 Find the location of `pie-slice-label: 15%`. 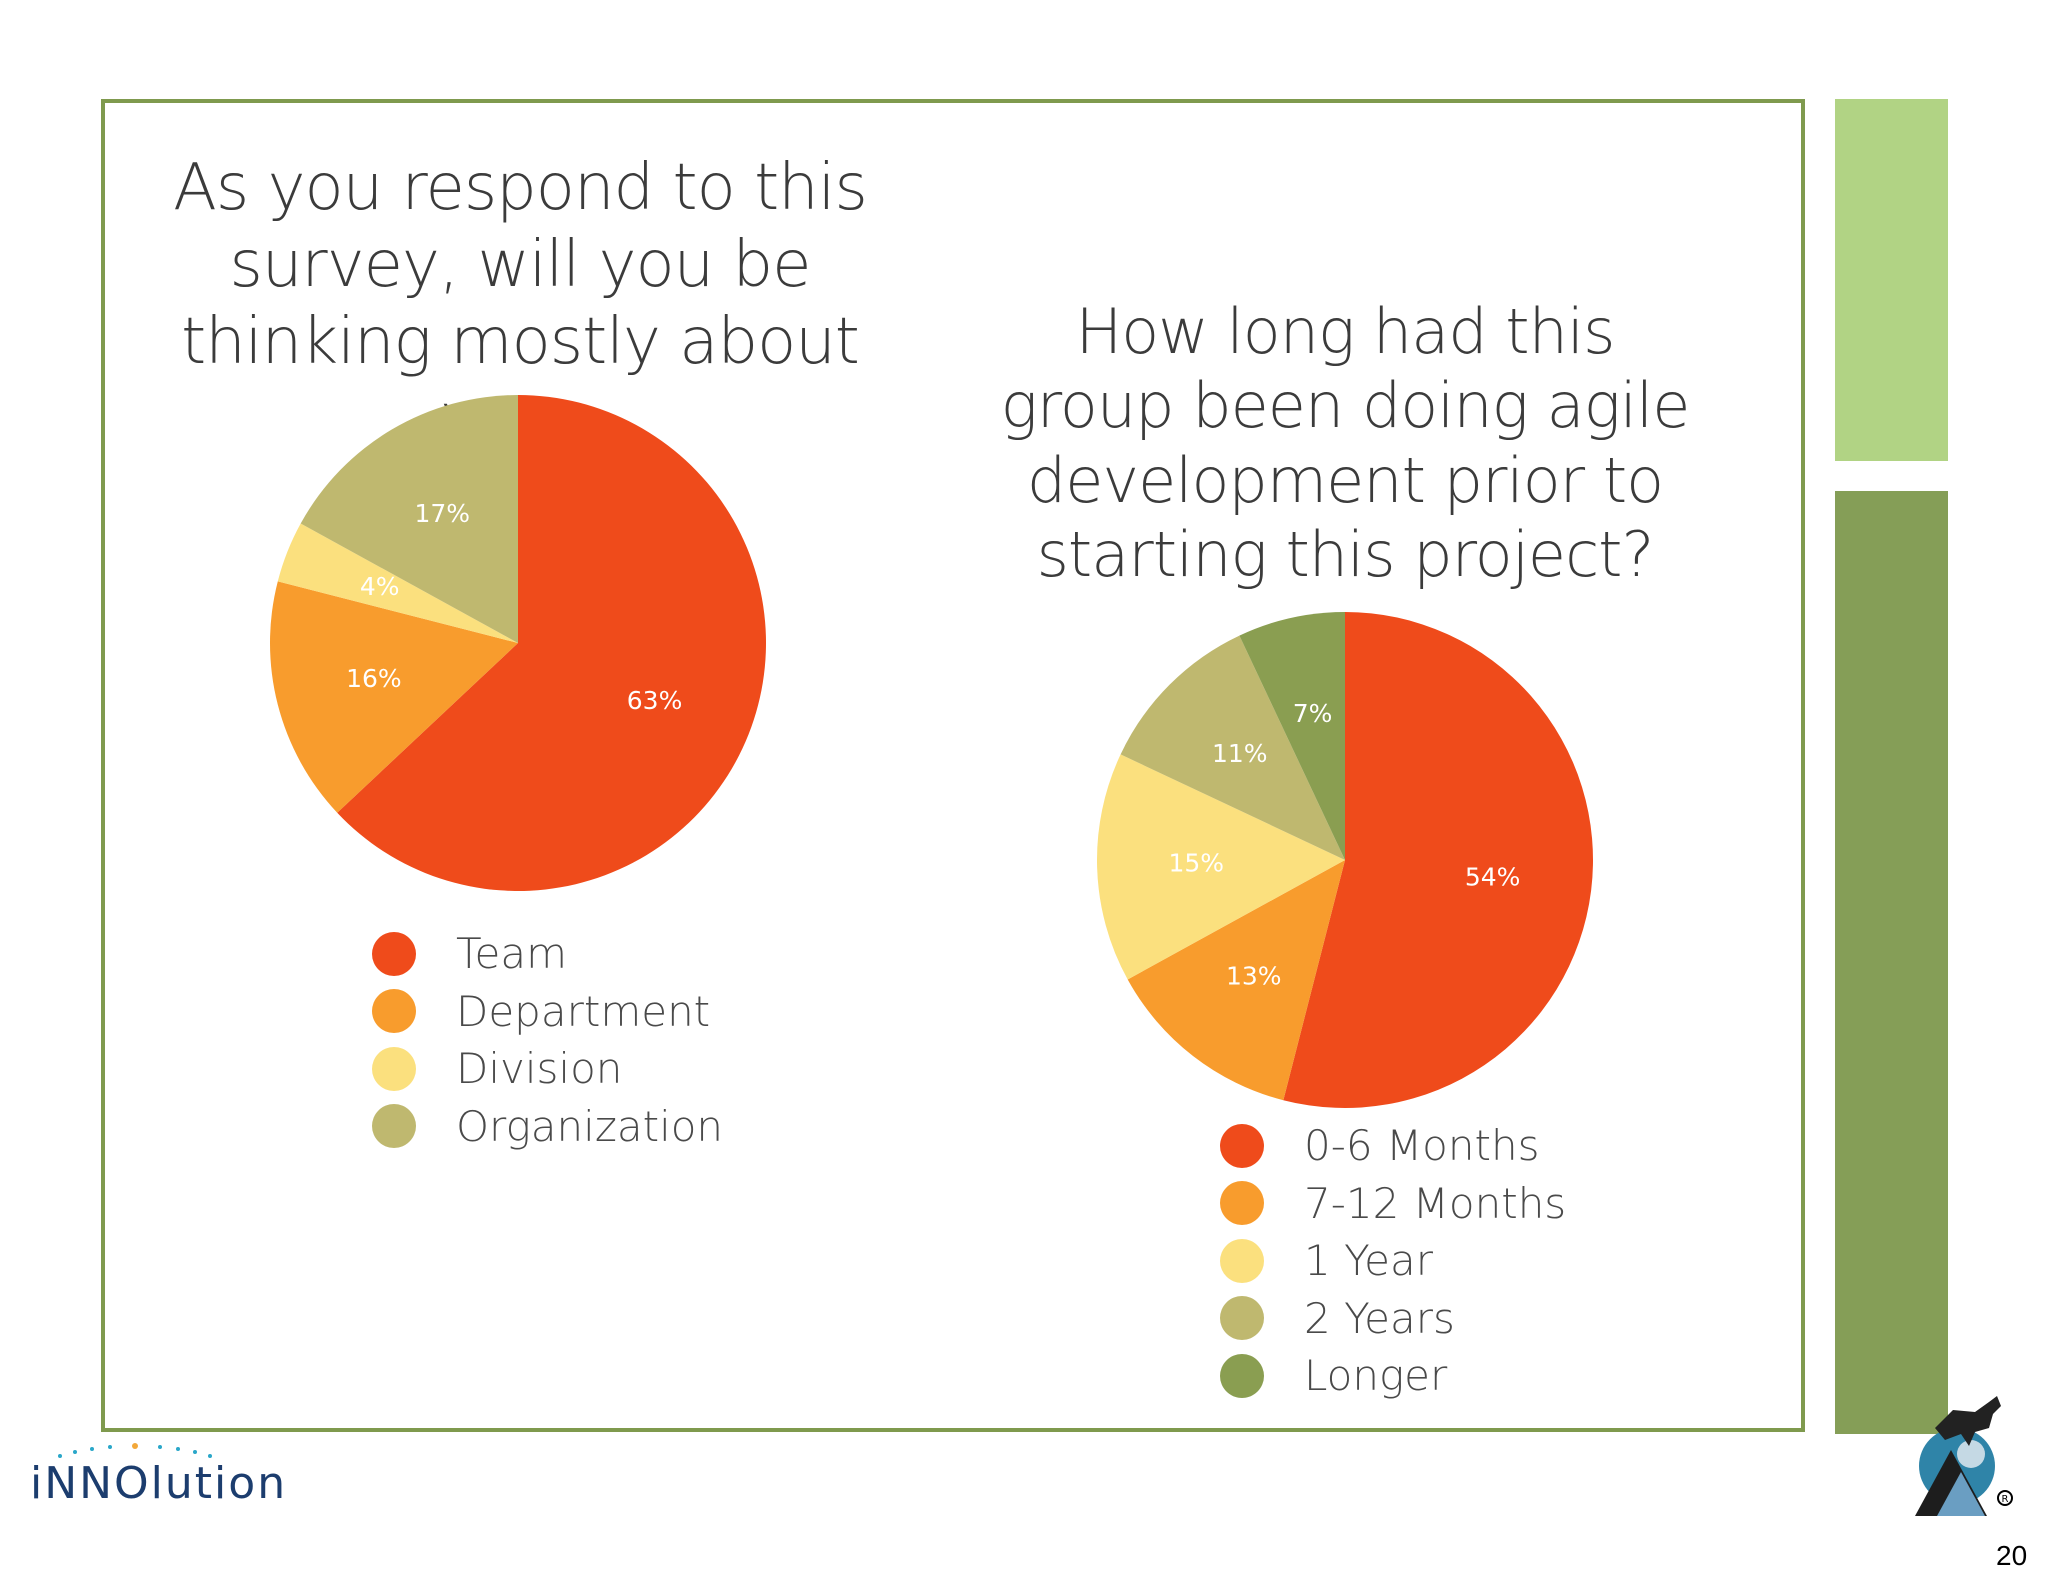

pie-slice-label: 15% is located at coordinates (1196, 863).